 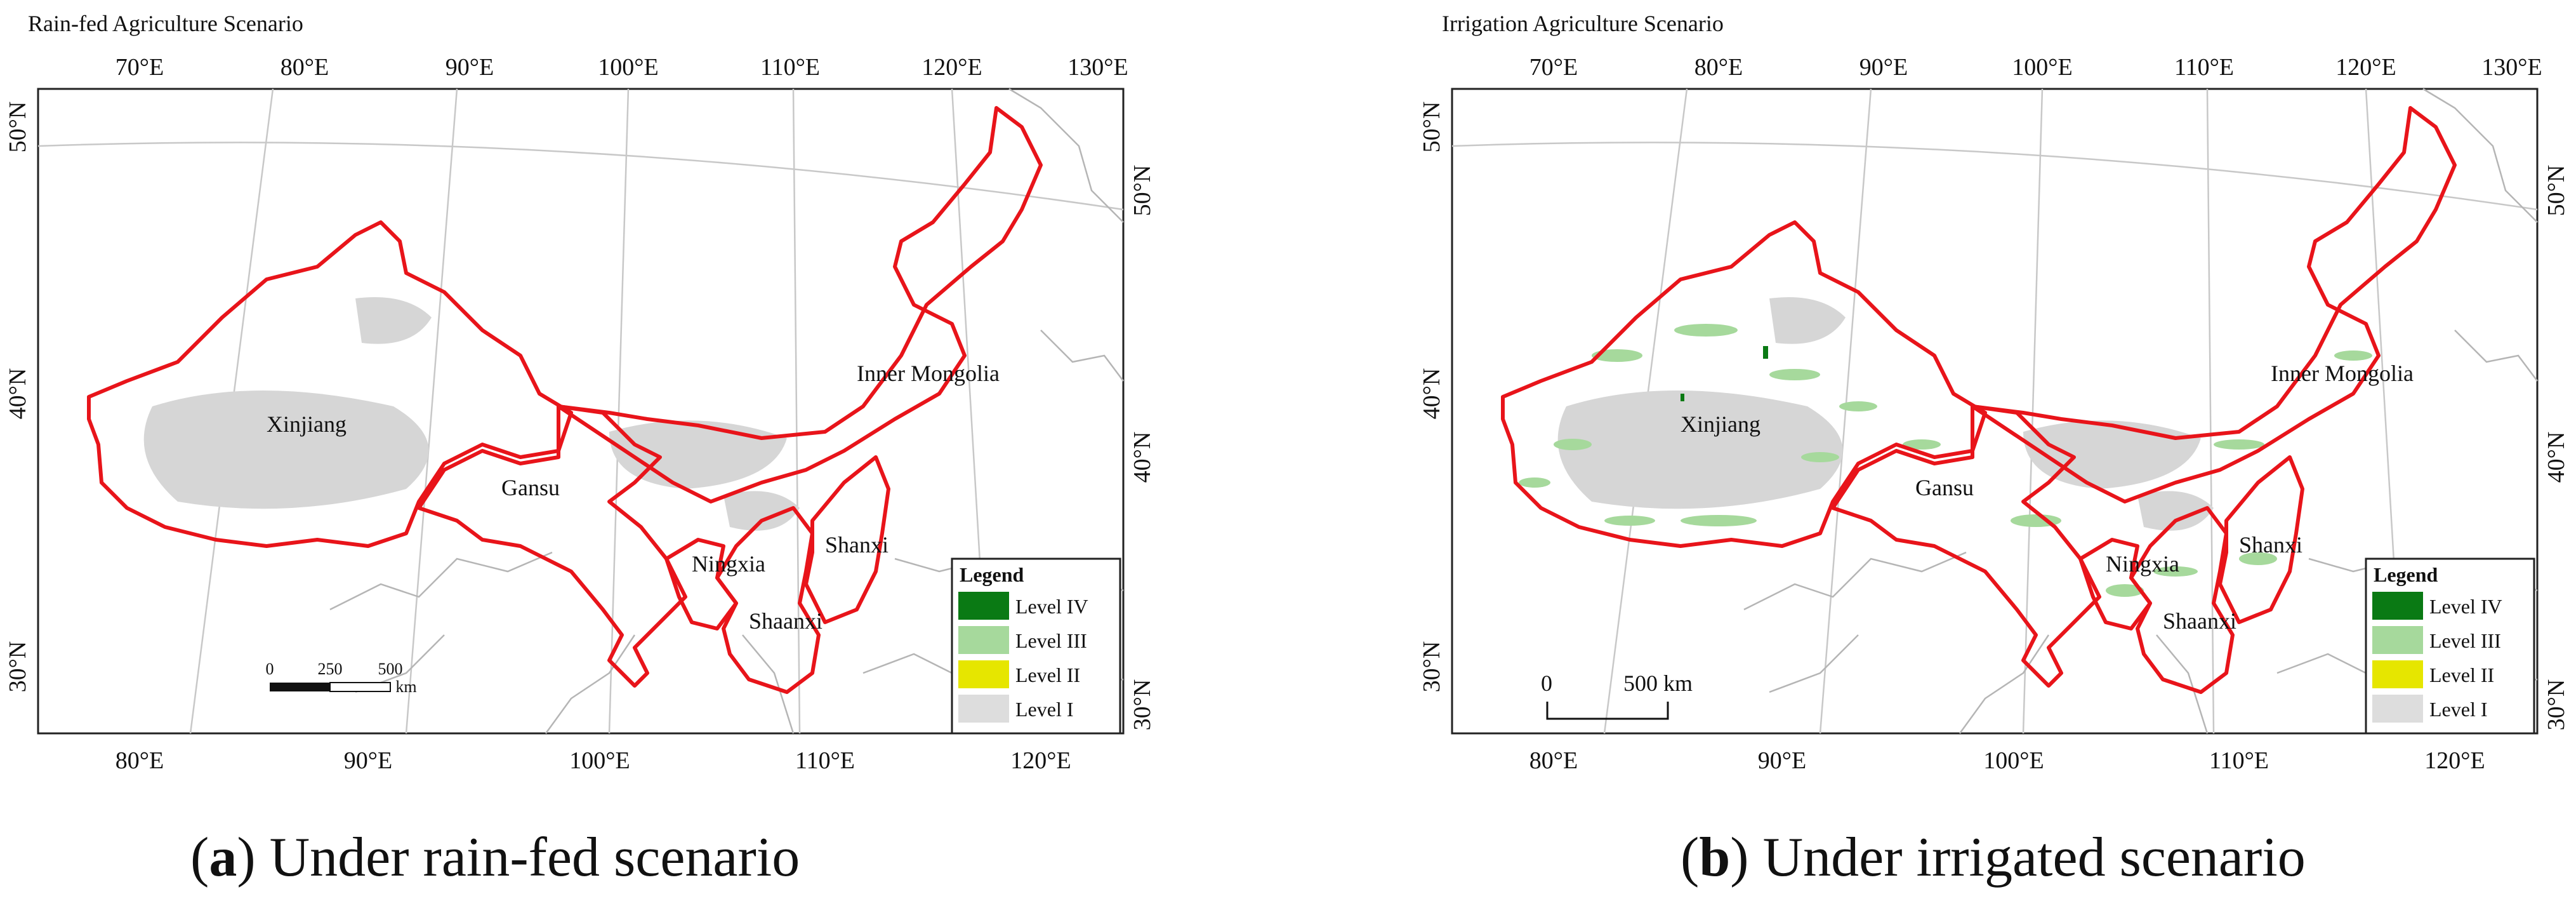 I want to click on map-title: Rain-fed Agriculture Scenario, so click(x=166, y=24).